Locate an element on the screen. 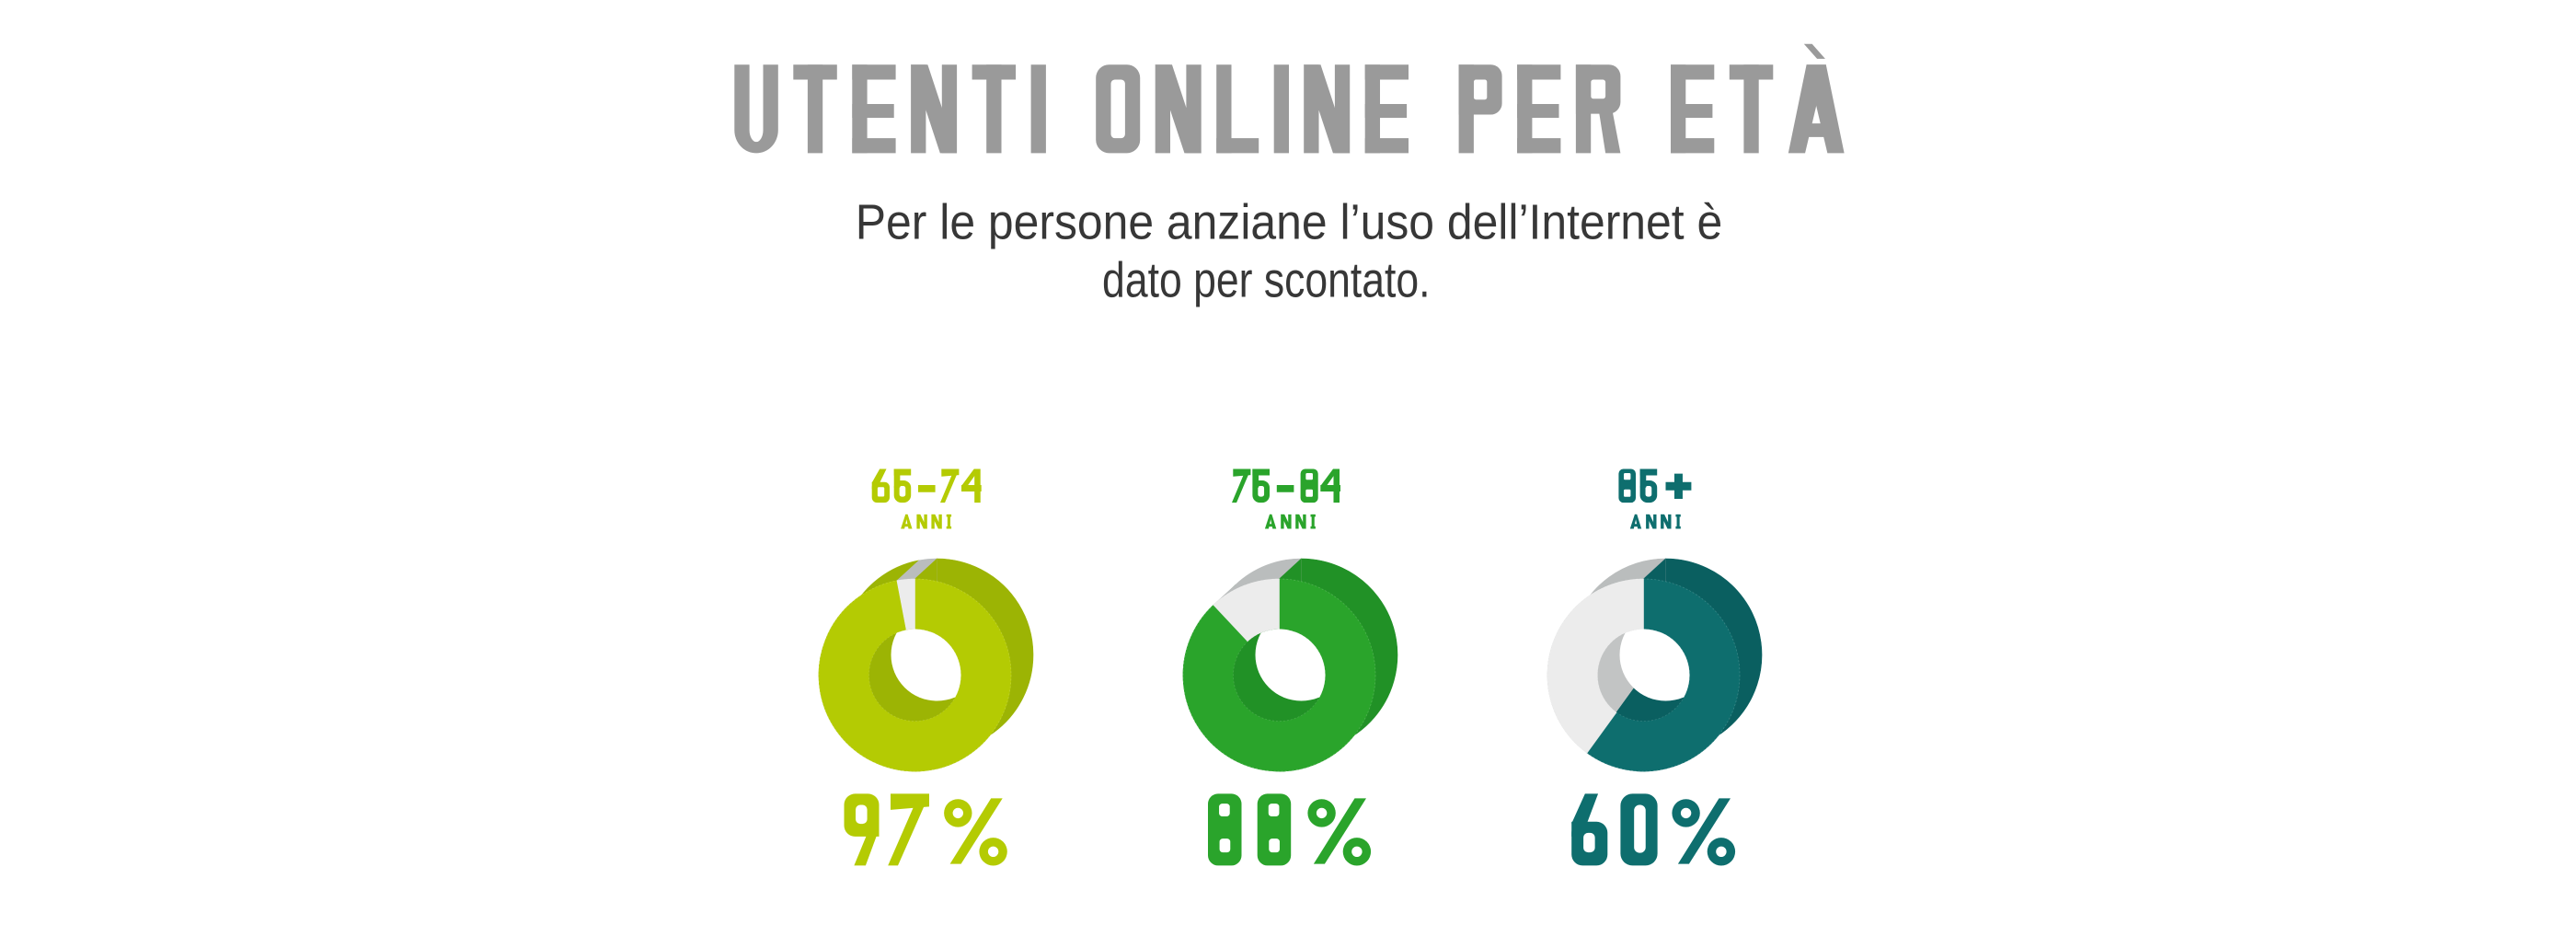 The height and width of the screenshot is (925, 2576). svg-text: dato per scontato. is located at coordinates (1266, 279).